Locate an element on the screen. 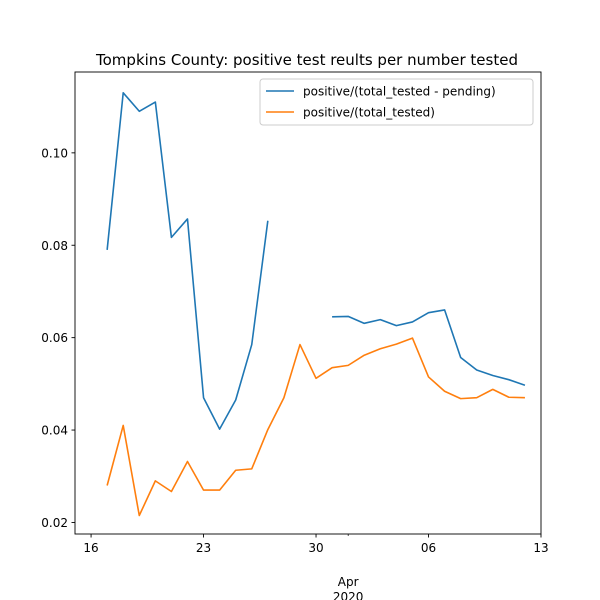  y-tick-label: 0.02 is located at coordinates (54, 523).